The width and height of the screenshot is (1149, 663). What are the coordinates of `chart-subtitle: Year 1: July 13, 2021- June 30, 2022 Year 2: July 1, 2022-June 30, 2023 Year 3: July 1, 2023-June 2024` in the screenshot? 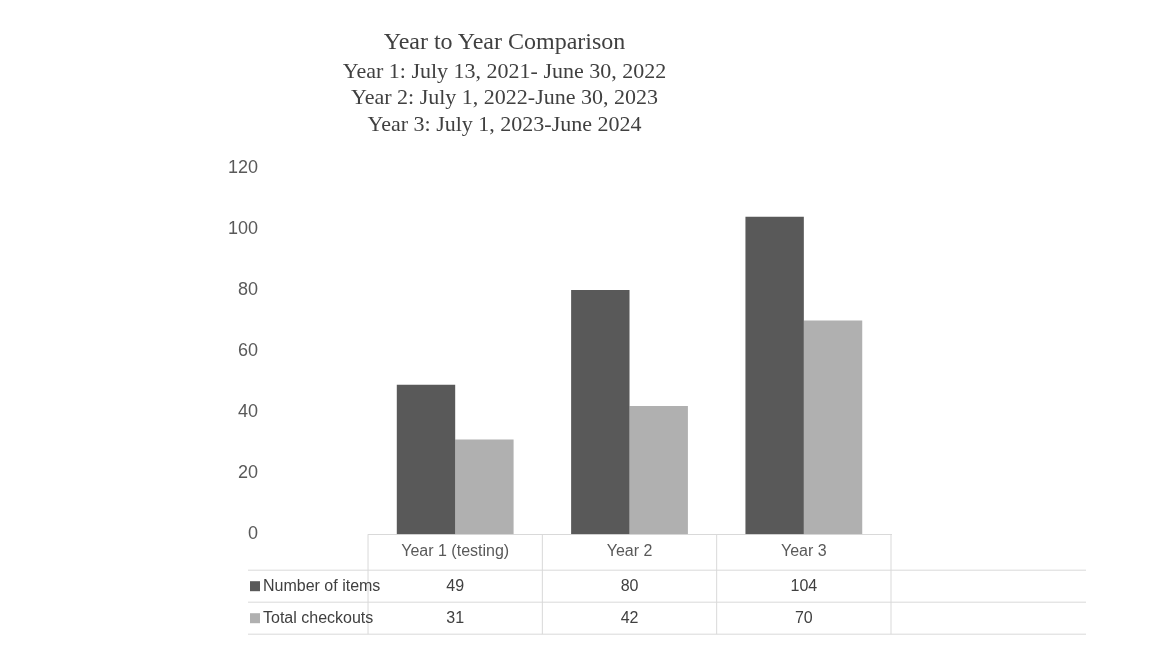 It's located at (504, 96).